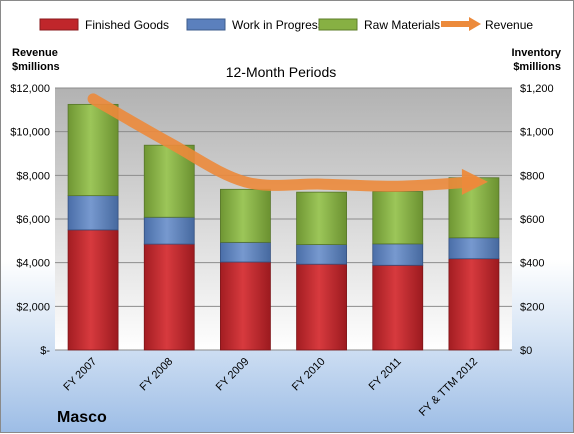 The width and height of the screenshot is (574, 434). What do you see at coordinates (474, 181) in the screenshot?
I see `revenue-arrowhead-icon` at bounding box center [474, 181].